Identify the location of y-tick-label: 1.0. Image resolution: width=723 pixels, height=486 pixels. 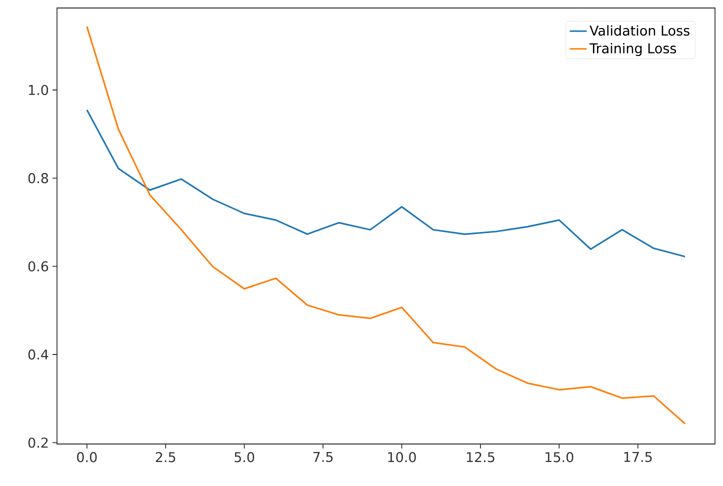
(38, 90).